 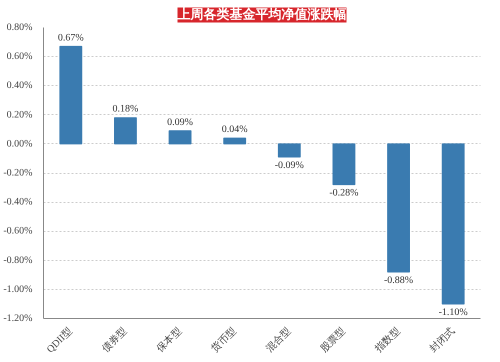 I want to click on data-label: -0.09%, so click(x=289, y=165).